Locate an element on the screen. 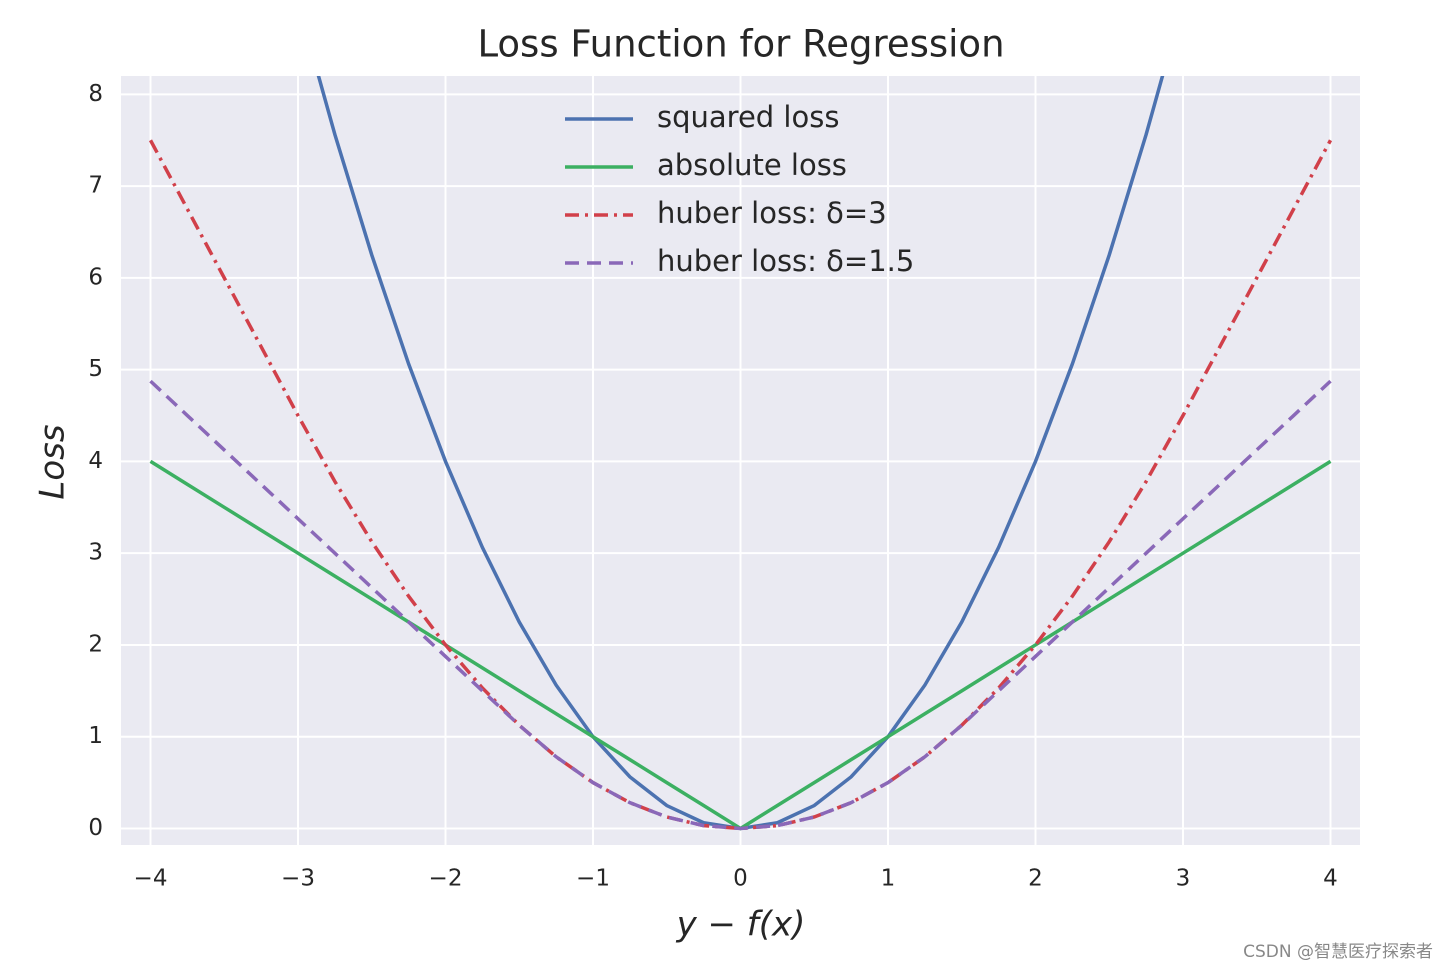 The image size is (1449, 975). x-tick-label: 1 is located at coordinates (888, 879).